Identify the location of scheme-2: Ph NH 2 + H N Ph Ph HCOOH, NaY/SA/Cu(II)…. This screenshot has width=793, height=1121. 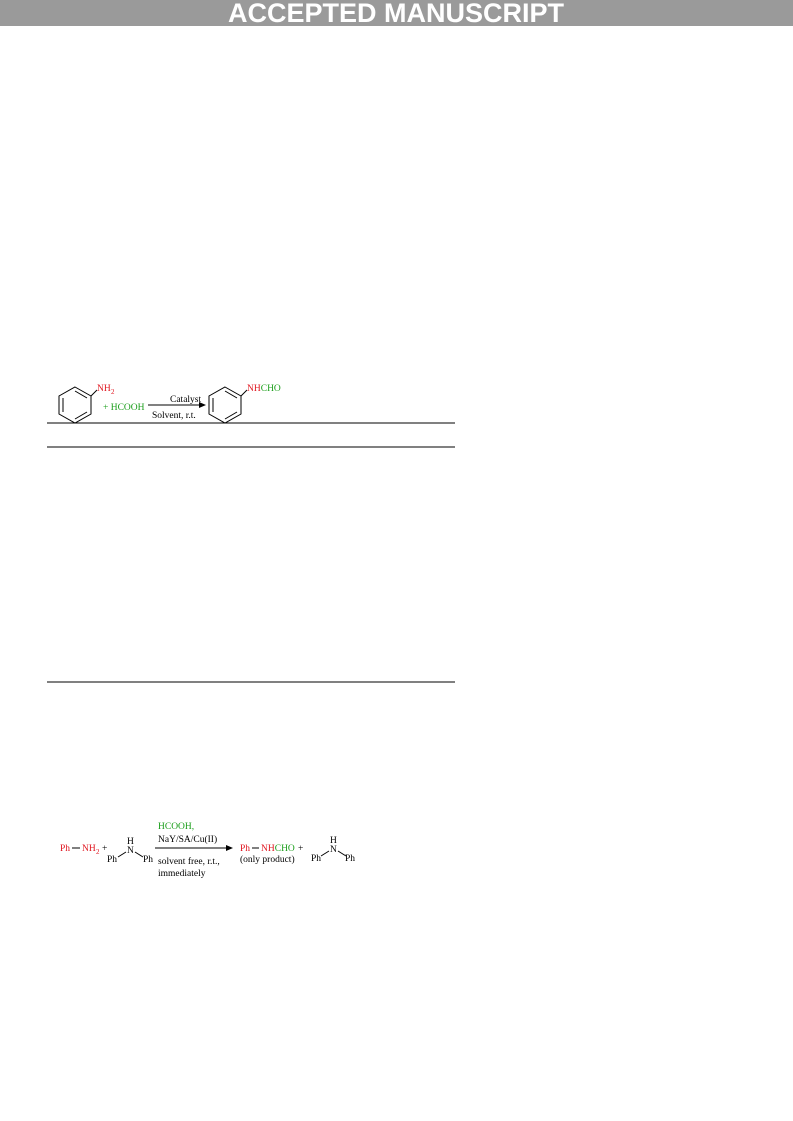
(207, 850).